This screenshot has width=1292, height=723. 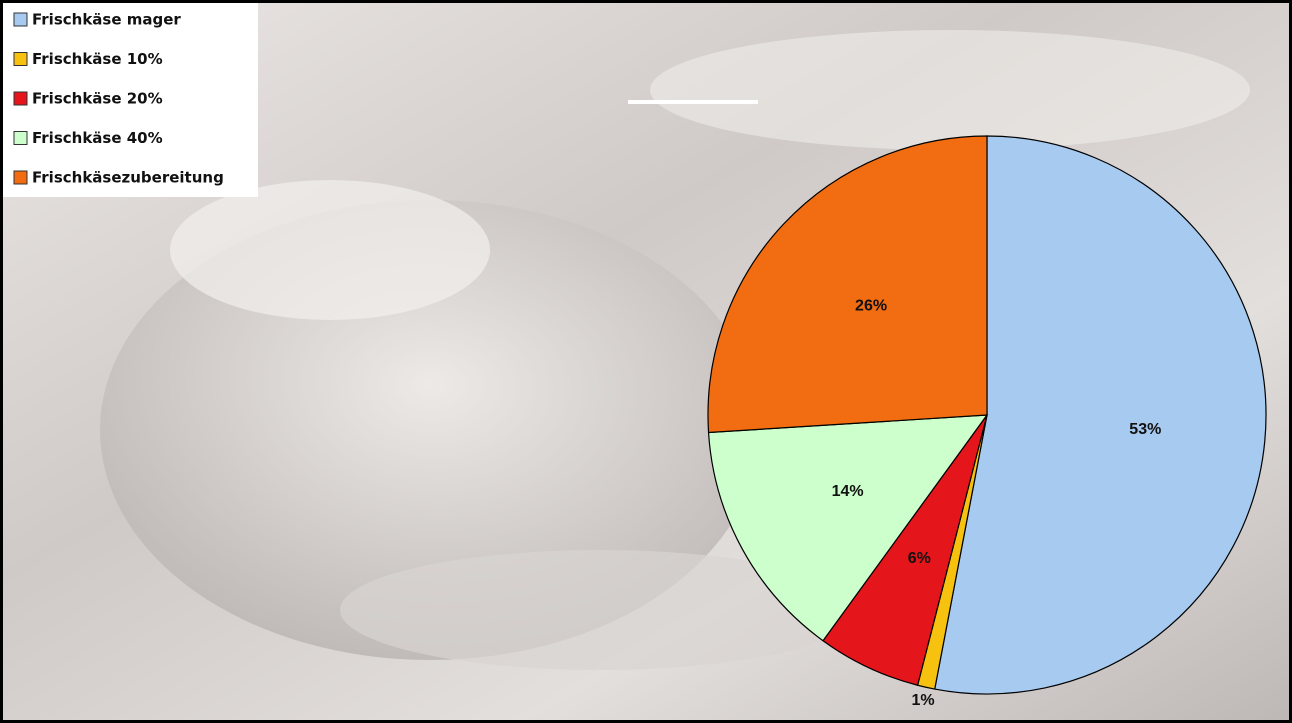 I want to click on legend-box, so click(x=129, y=98).